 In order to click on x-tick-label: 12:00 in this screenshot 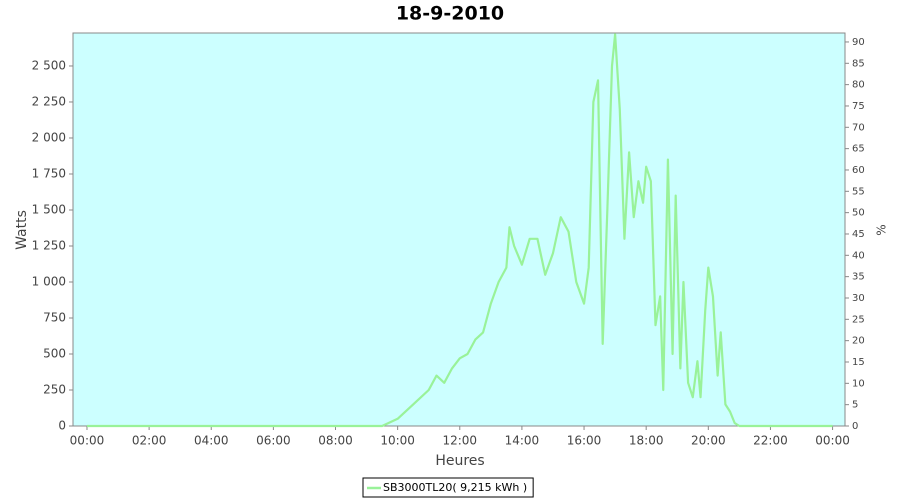, I will do `click(459, 441)`.